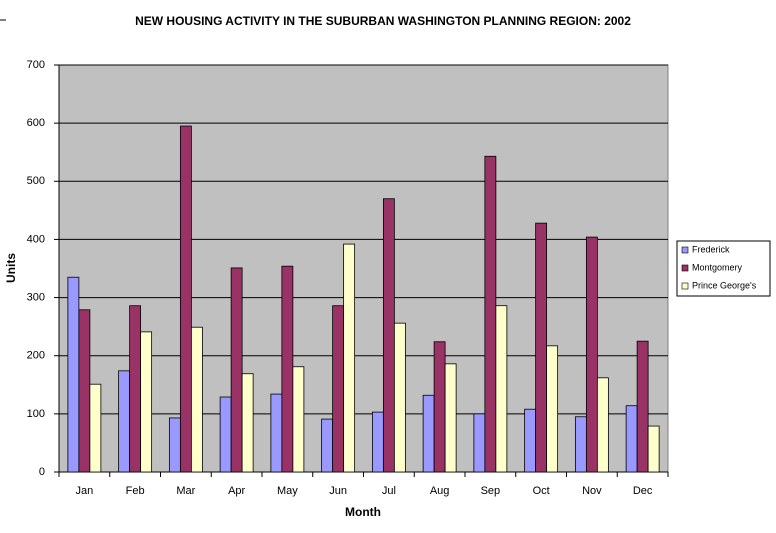 The width and height of the screenshot is (776, 533). What do you see at coordinates (11, 268) in the screenshot?
I see `y-axis-label: Units` at bounding box center [11, 268].